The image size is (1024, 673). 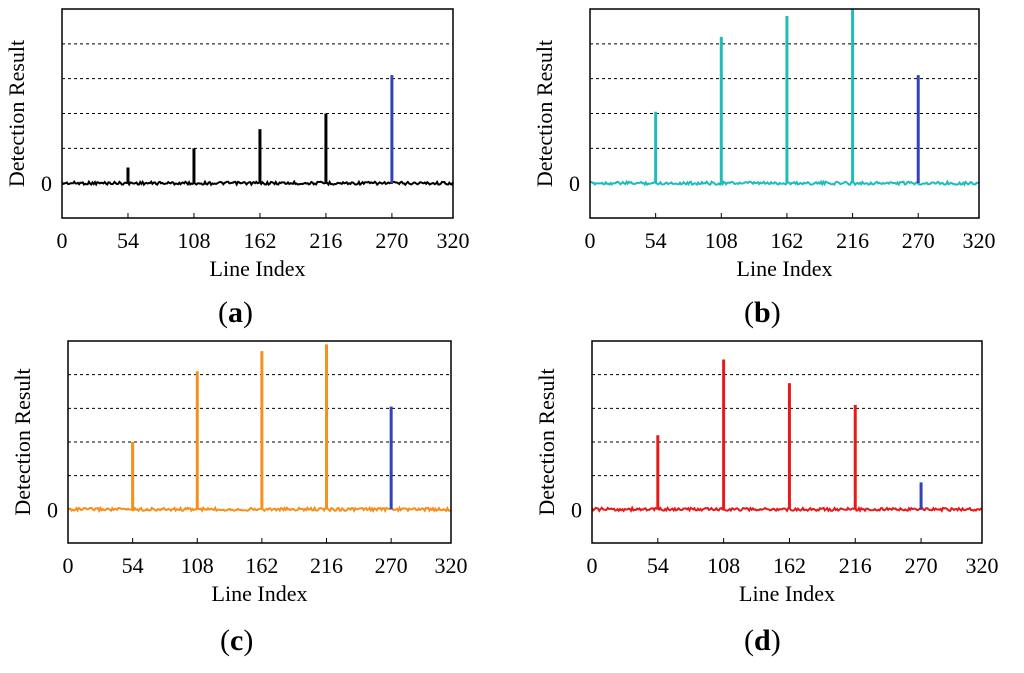 I want to click on panel-label-a: a, so click(x=235, y=312).